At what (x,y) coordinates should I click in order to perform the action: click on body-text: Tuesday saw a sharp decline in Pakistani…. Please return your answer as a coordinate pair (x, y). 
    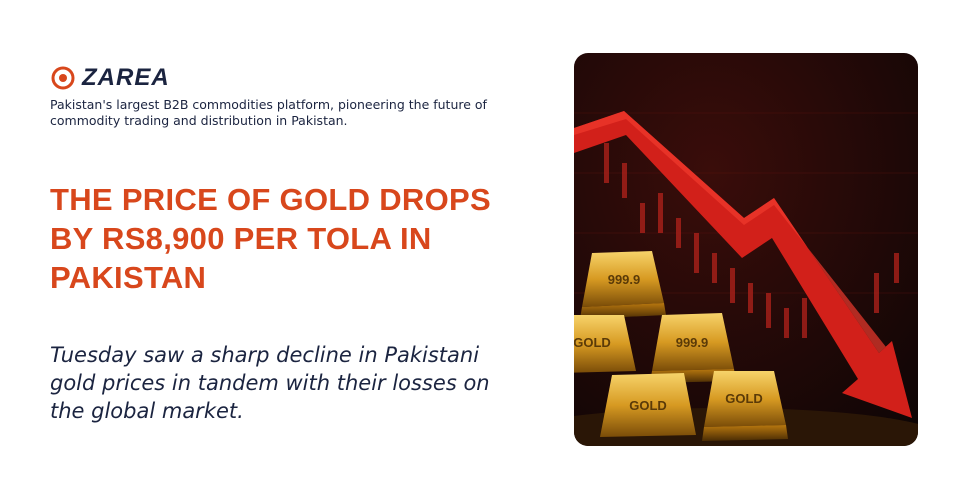
    Looking at the image, I should click on (270, 383).